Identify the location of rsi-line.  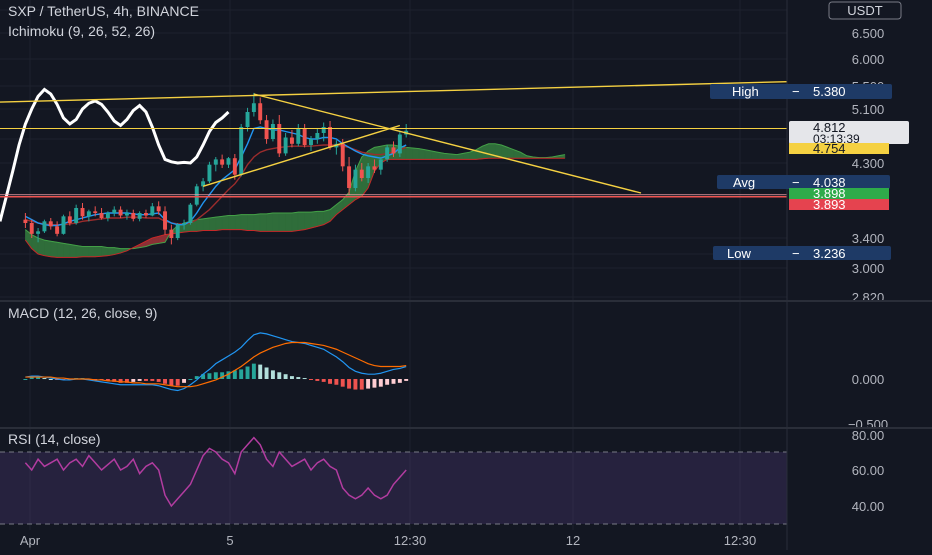
(215, 472).